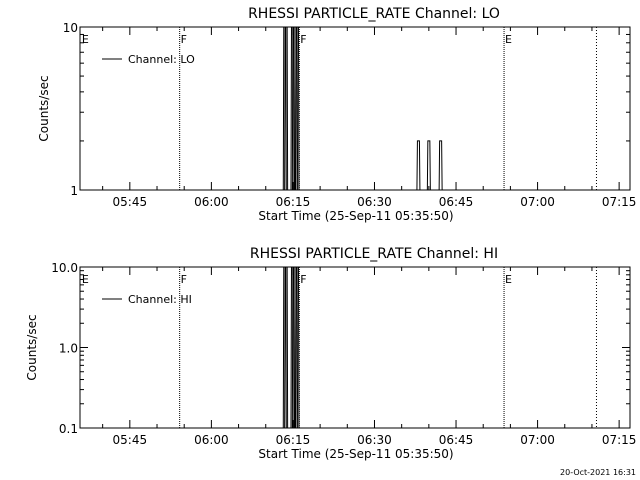 Image resolution: width=640 pixels, height=480 pixels. What do you see at coordinates (64, 268) in the screenshot?
I see `y-tick-label: 10.0` at bounding box center [64, 268].